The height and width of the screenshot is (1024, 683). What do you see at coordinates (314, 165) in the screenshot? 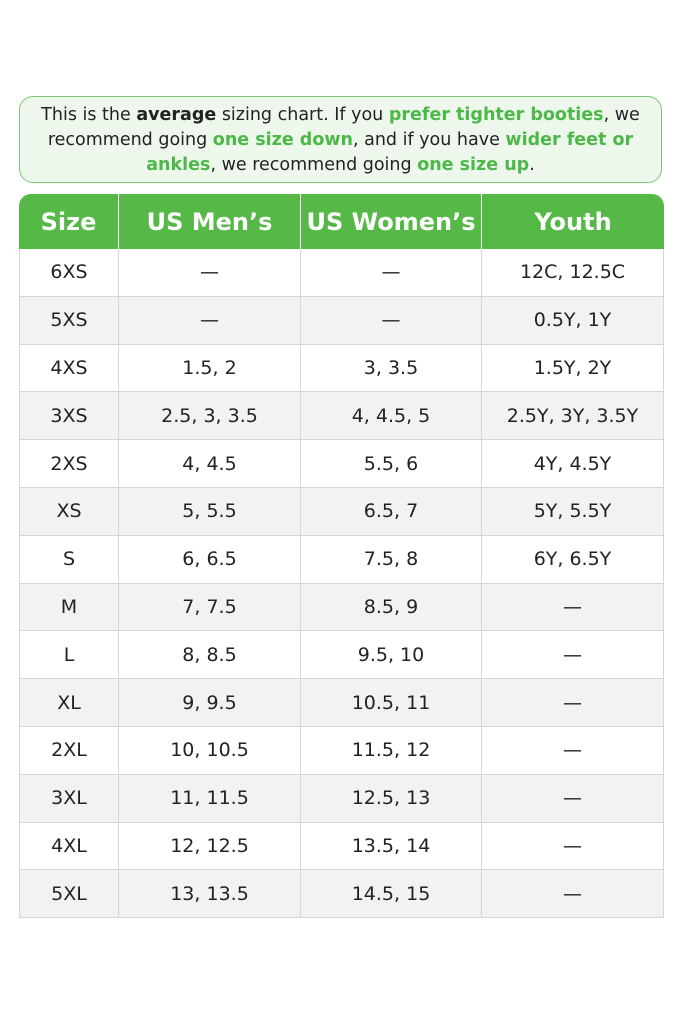
I see `note-text-5: , we recommend going` at bounding box center [314, 165].